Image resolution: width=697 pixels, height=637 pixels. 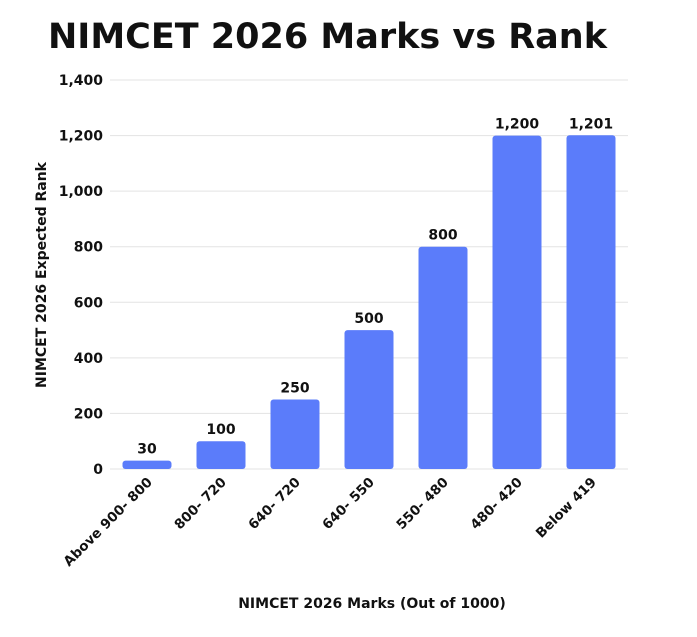 What do you see at coordinates (591, 124) in the screenshot?
I see `data-label: 1,201` at bounding box center [591, 124].